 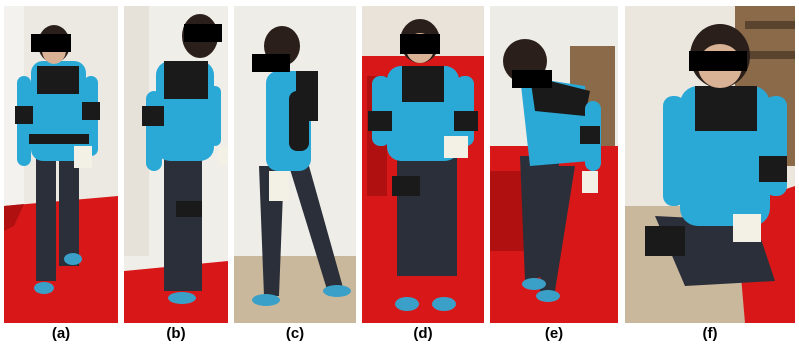 I want to click on photo-panel-a, so click(x=61, y=164).